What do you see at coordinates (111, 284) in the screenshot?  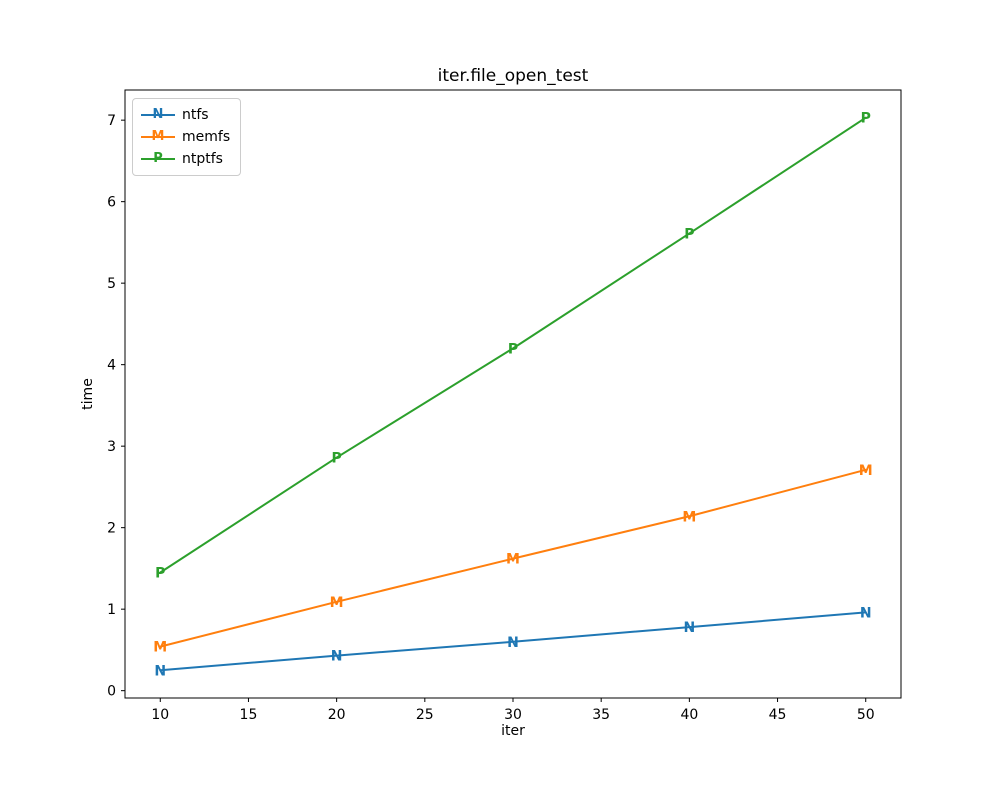 I see `y-tick-label: 5` at bounding box center [111, 284].